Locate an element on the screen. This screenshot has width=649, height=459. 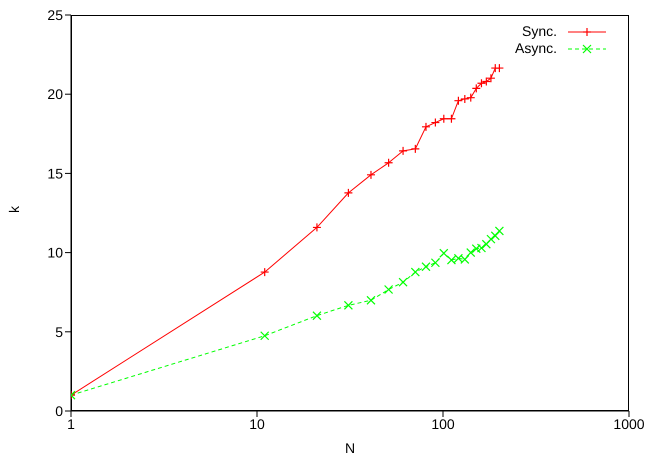
y-tick-label: 5 is located at coordinates (59, 332).